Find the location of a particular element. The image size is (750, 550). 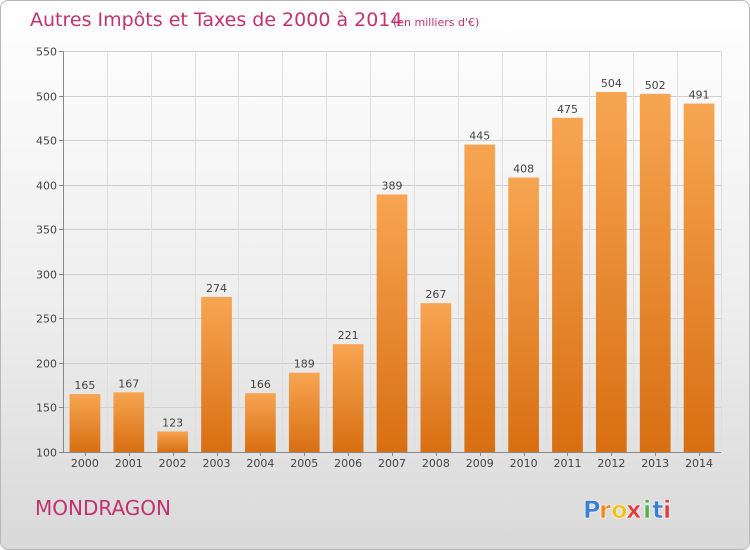

y-tick-label: 550 is located at coordinates (46, 52).